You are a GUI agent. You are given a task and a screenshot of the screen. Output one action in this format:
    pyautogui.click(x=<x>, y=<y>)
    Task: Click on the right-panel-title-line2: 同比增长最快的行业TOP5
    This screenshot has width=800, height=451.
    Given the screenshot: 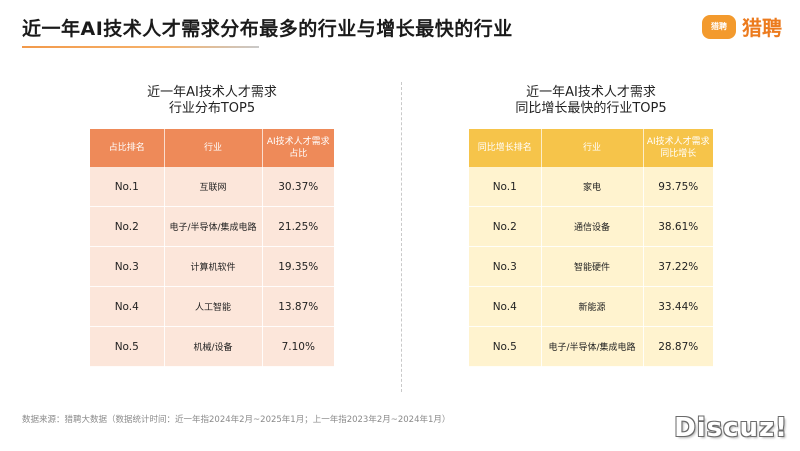 What is the action you would take?
    pyautogui.click(x=591, y=108)
    